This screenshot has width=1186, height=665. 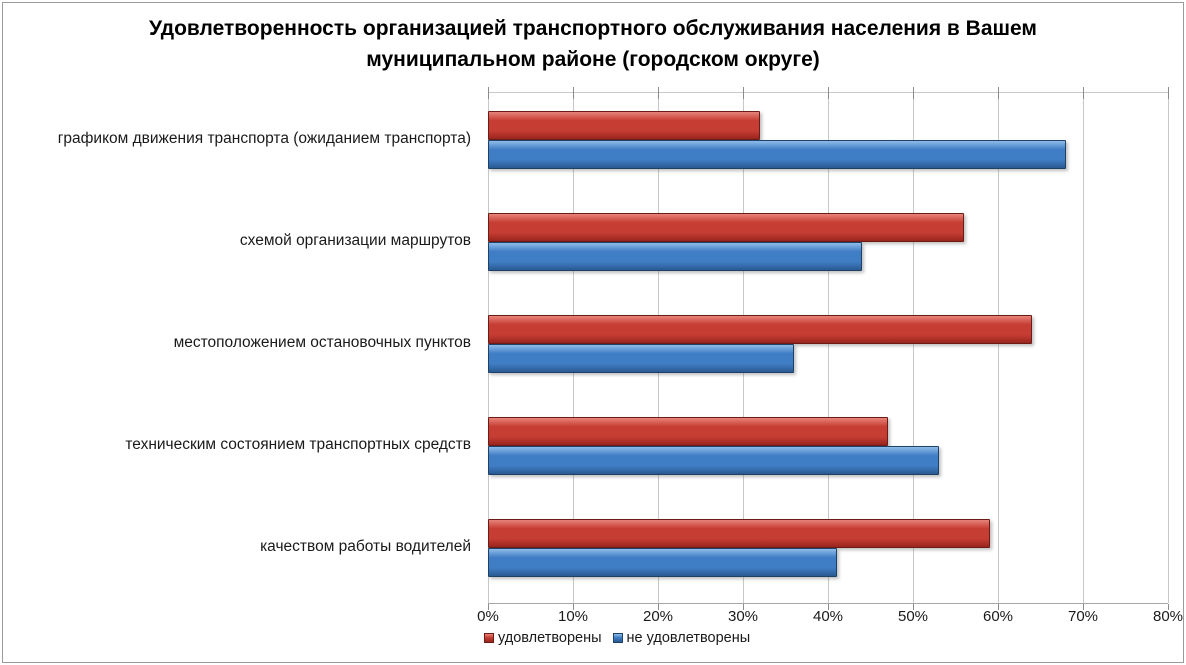 I want to click on legend-label: удовлетворены, so click(x=550, y=638).